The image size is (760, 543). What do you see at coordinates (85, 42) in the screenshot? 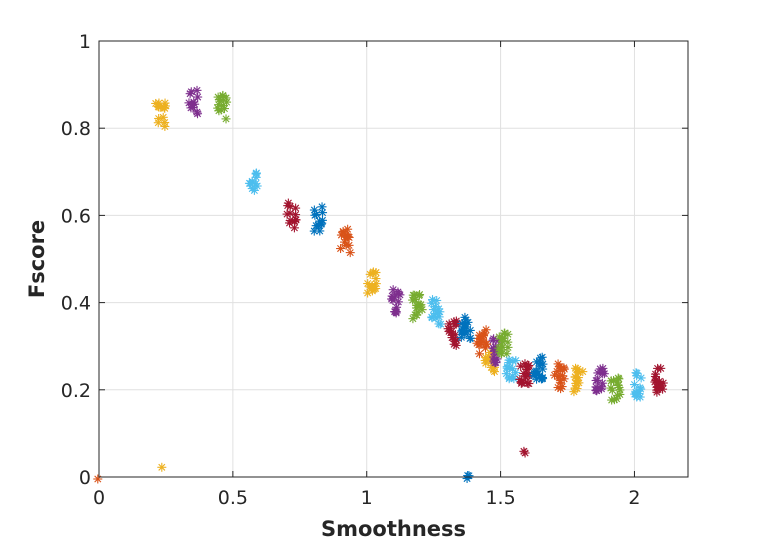
I see `y-tick-label: 1` at bounding box center [85, 42].